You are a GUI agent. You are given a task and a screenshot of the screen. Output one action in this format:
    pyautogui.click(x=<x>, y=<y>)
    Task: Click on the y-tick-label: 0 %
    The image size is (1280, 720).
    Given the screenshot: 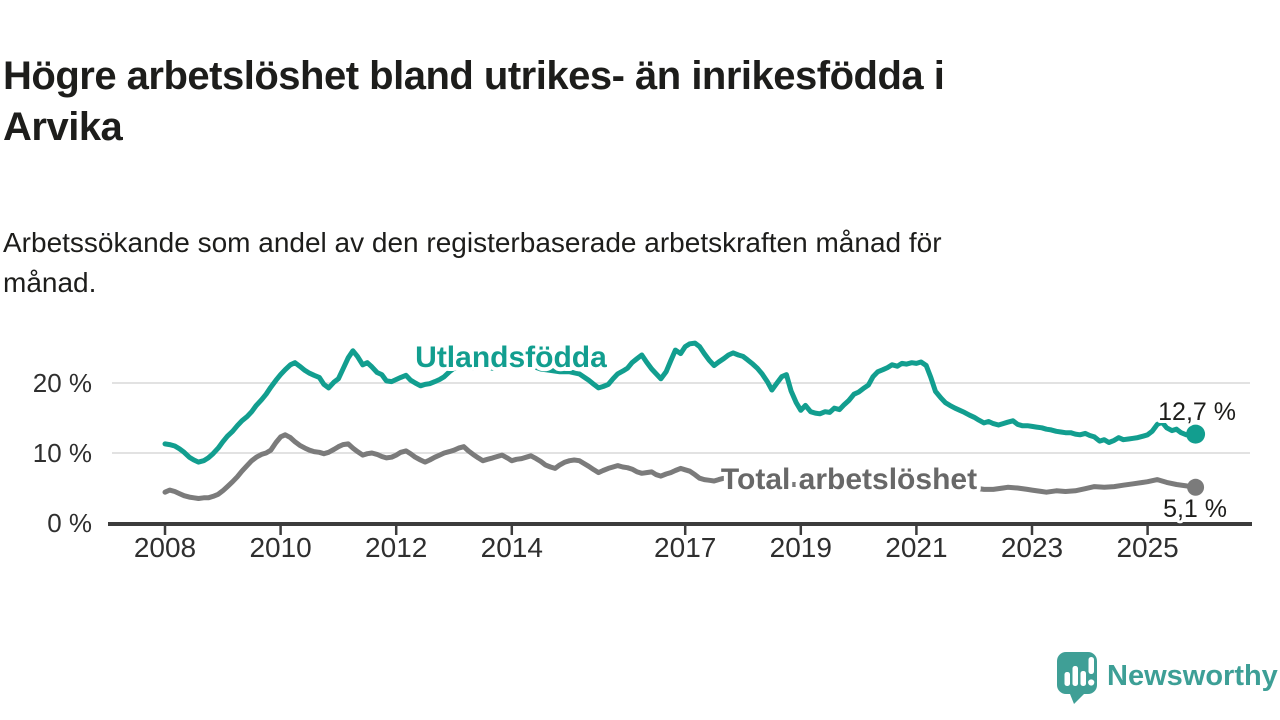 What is the action you would take?
    pyautogui.click(x=69, y=523)
    